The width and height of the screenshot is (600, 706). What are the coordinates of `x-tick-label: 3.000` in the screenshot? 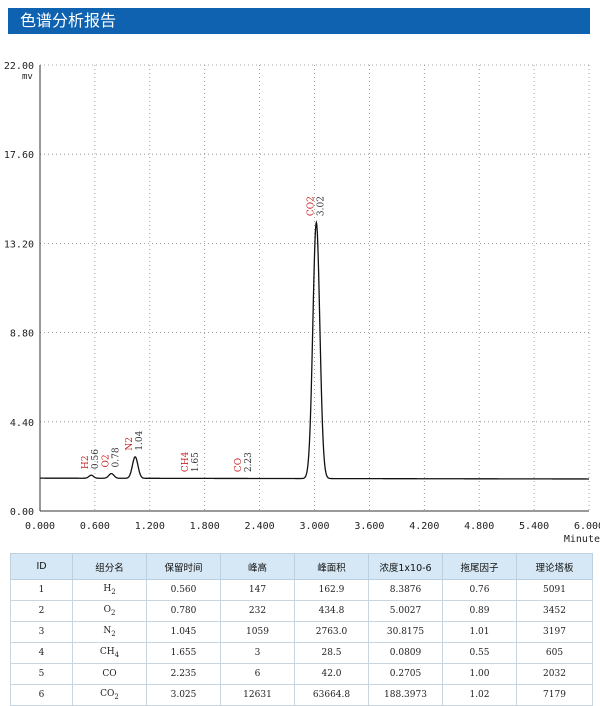 It's located at (314, 526).